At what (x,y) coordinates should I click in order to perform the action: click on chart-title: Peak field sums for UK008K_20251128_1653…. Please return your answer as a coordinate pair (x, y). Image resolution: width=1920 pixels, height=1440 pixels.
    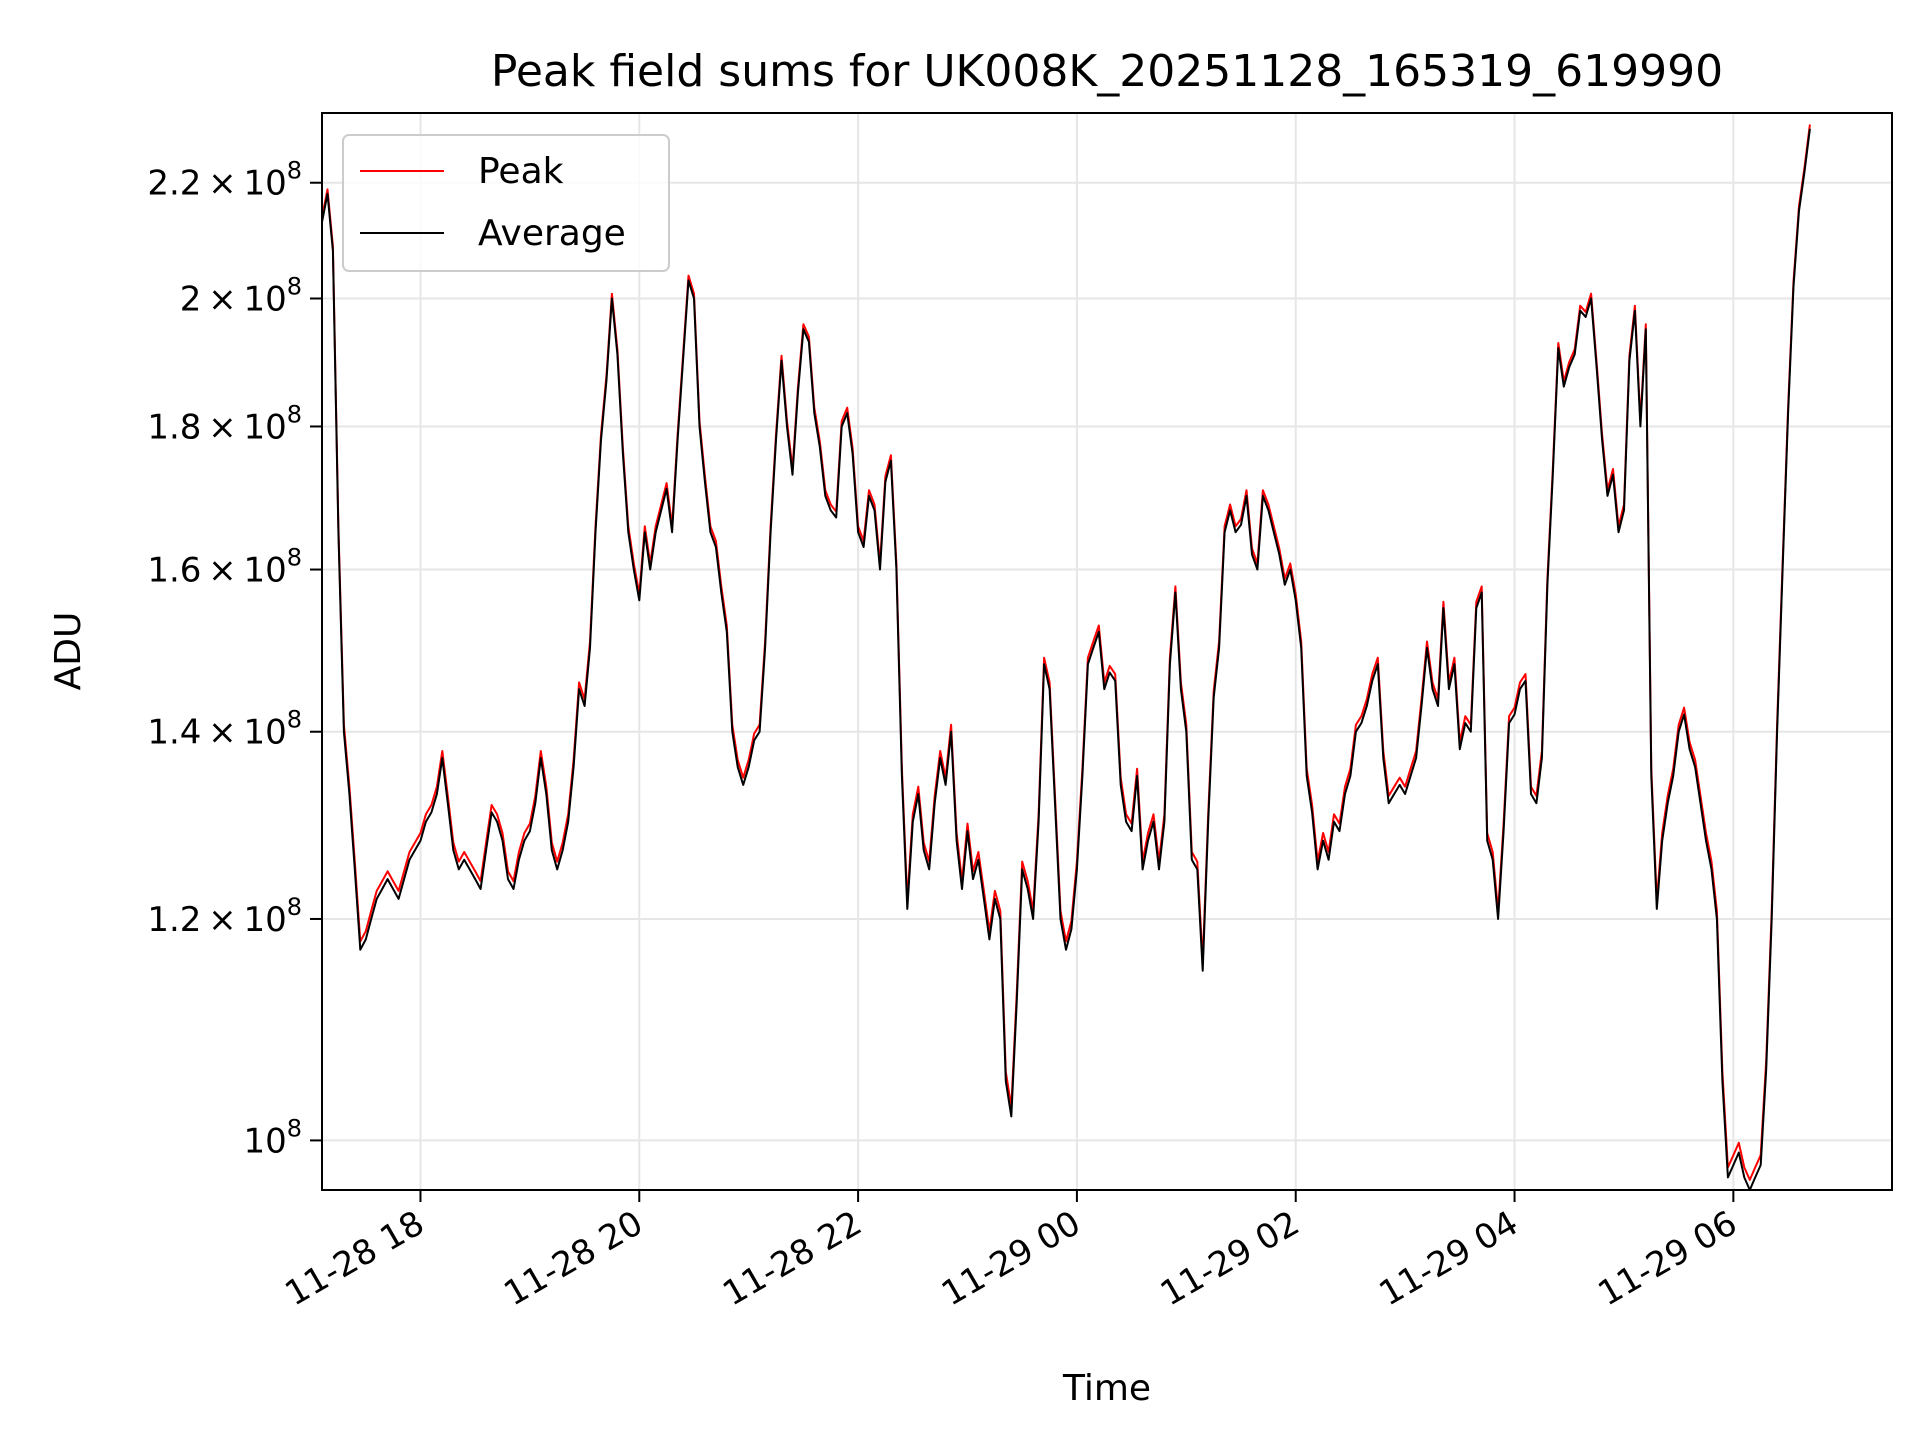
    Looking at the image, I should click on (1107, 71).